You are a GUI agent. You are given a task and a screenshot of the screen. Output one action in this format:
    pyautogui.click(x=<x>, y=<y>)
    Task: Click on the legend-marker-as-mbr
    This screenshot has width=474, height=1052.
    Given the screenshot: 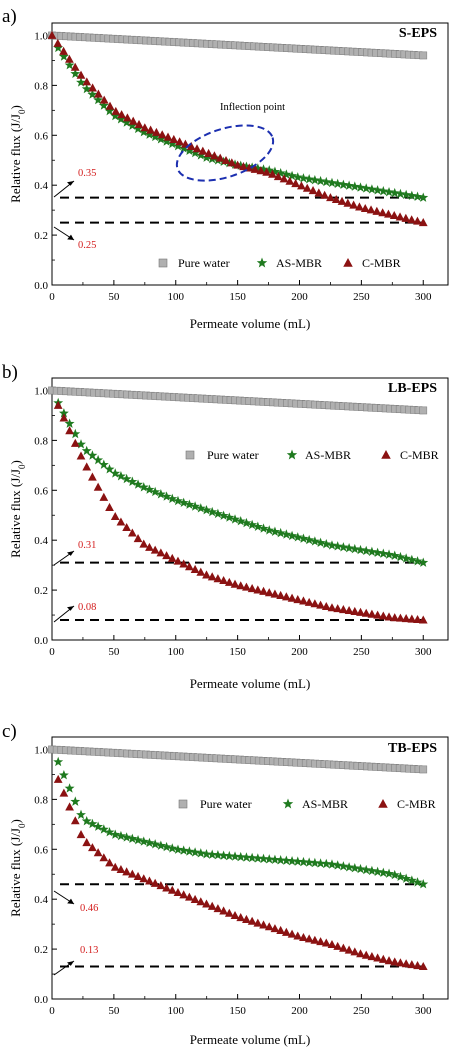 What is the action you would take?
    pyautogui.click(x=288, y=803)
    